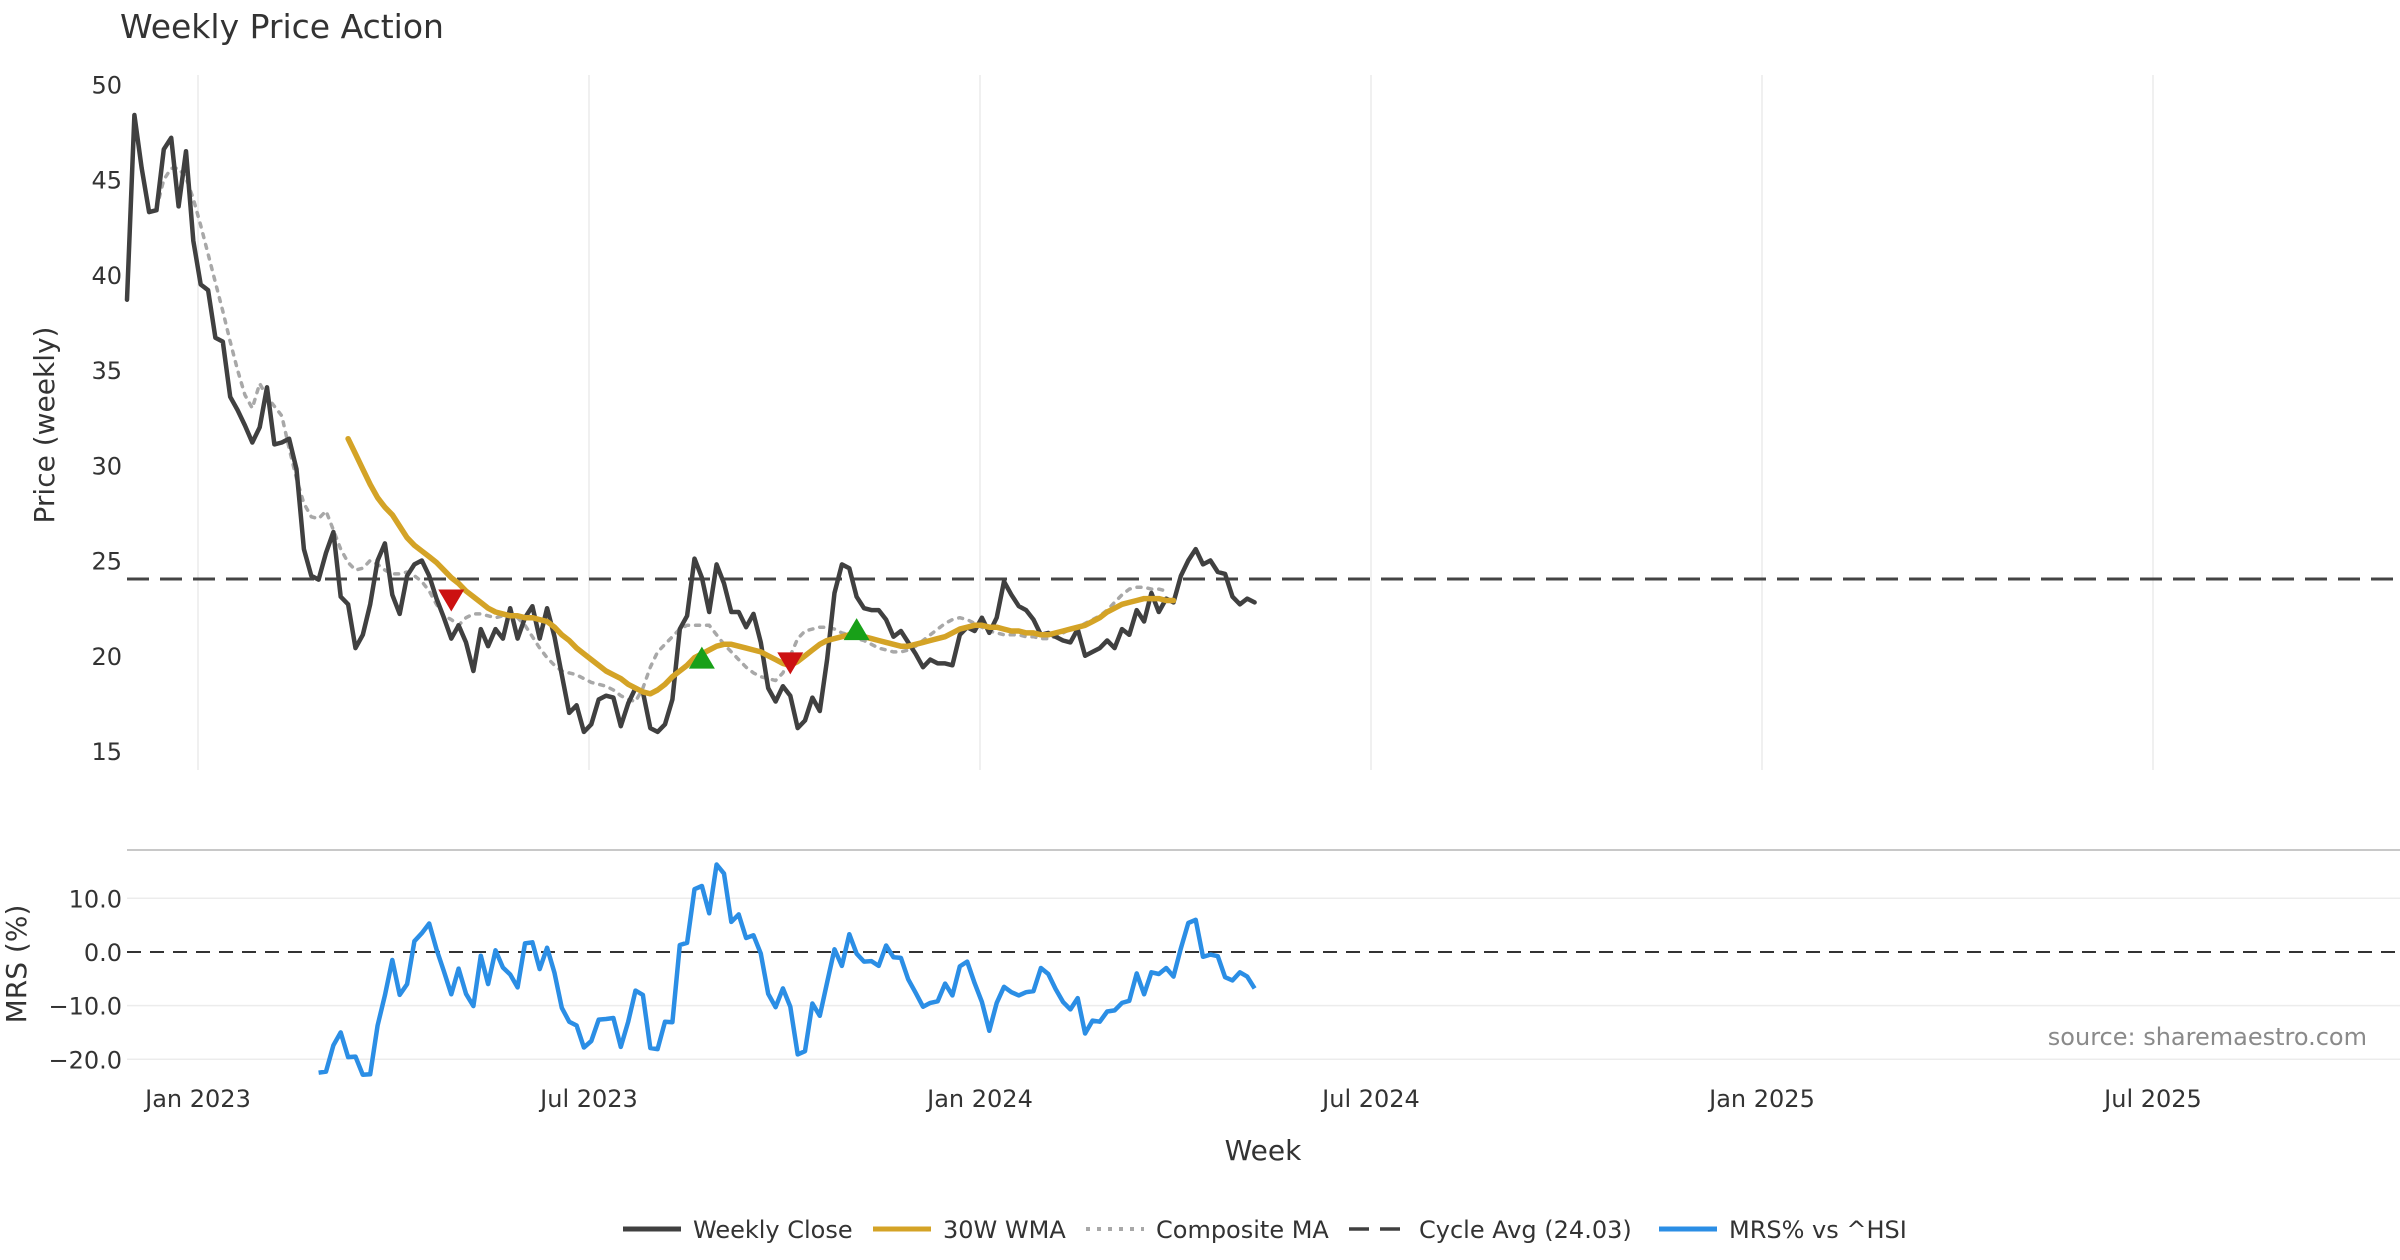 The width and height of the screenshot is (2400, 1260). I want to click on price-y-tick-label: 50, so click(106, 86).